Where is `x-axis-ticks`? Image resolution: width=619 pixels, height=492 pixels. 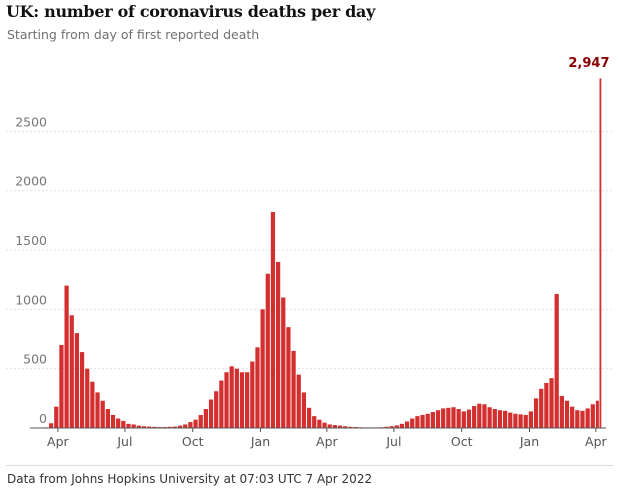 x-axis-ticks is located at coordinates (327, 430).